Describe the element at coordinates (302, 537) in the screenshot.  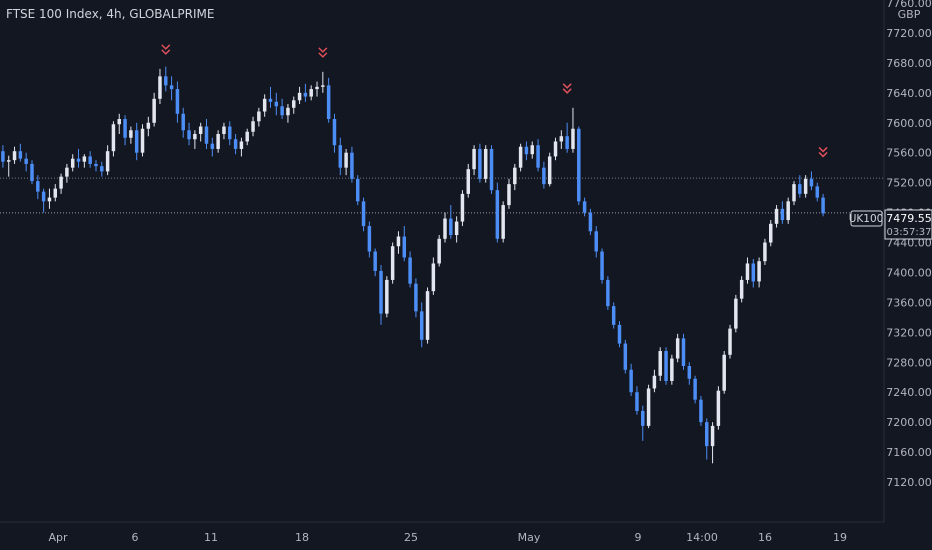
I see `time-tick-label: 18` at that location.